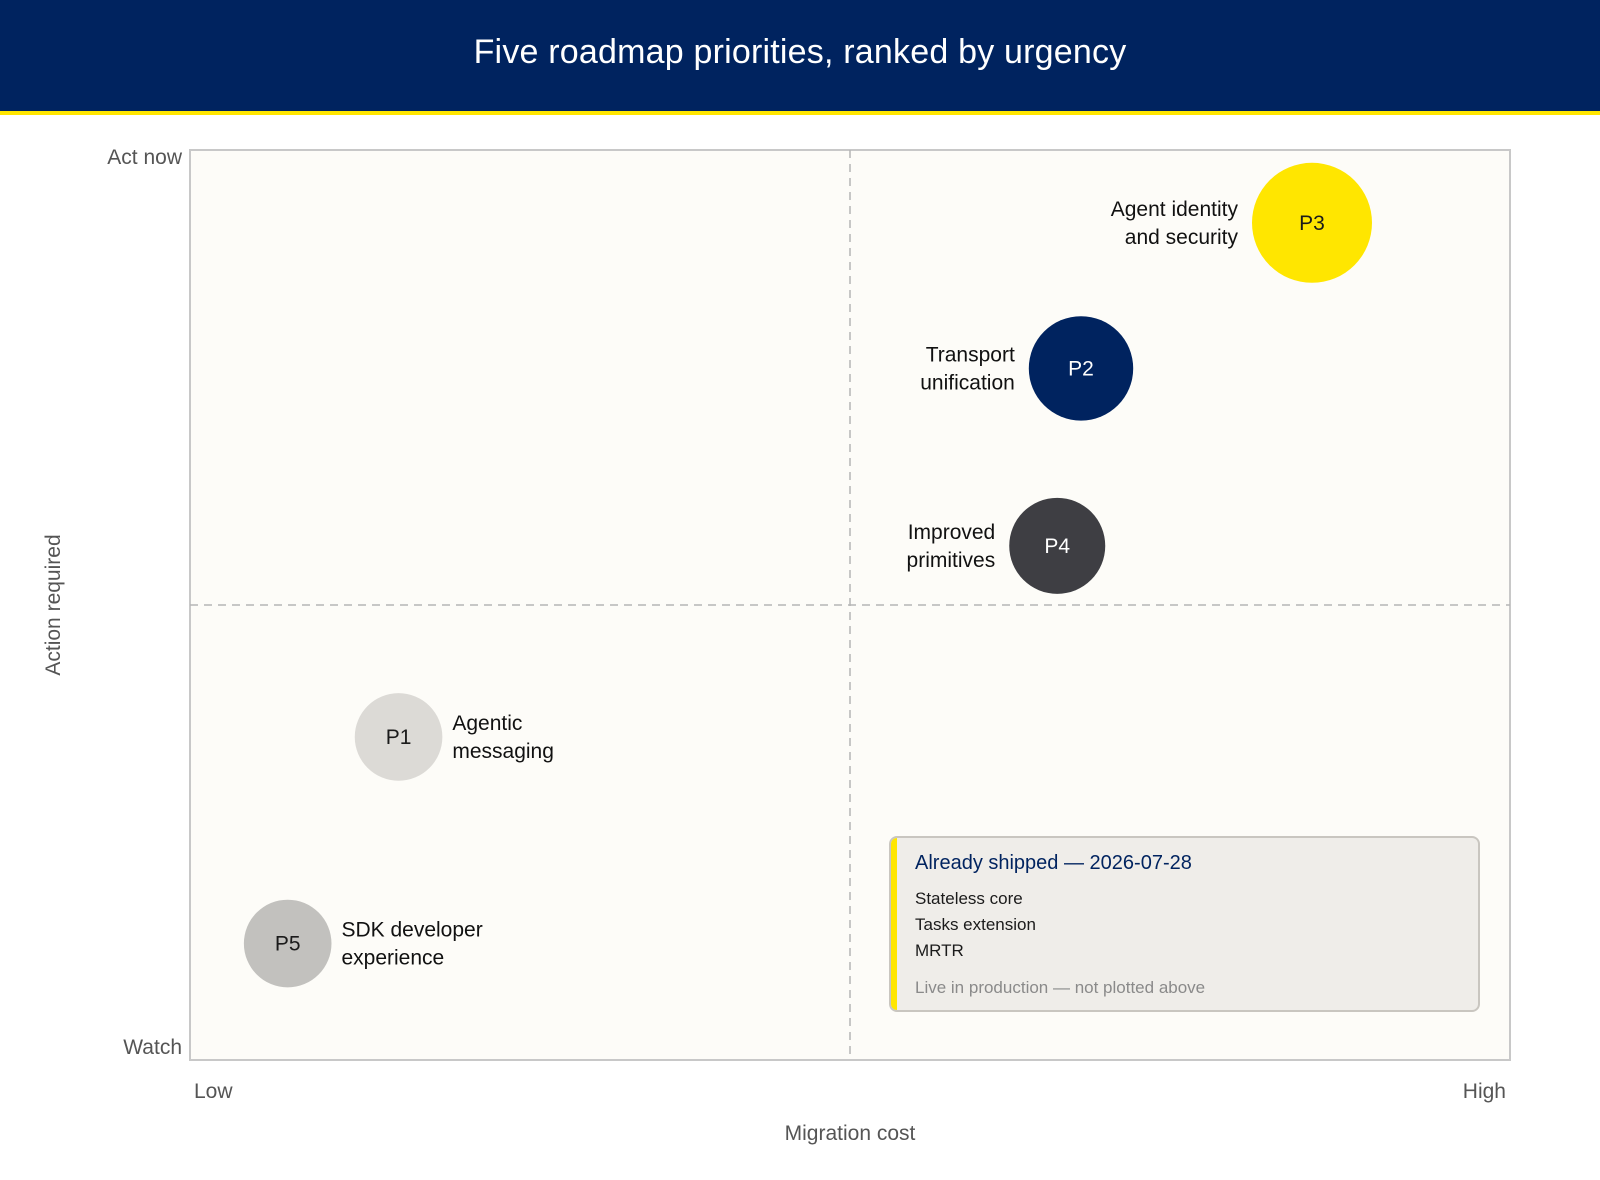  I want to click on bubble-p4, so click(1057, 545).